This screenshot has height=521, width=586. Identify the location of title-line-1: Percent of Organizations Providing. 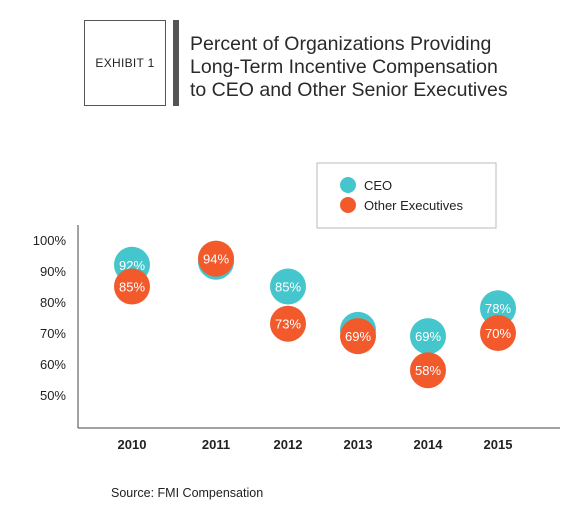
(341, 44).